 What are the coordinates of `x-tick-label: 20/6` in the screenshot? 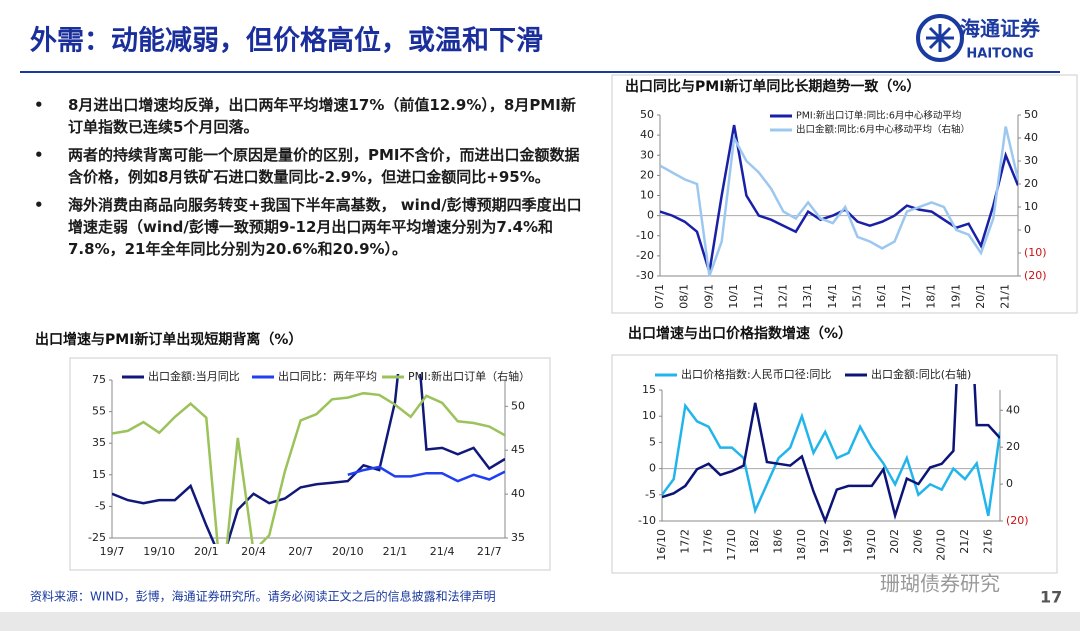 It's located at (917, 541).